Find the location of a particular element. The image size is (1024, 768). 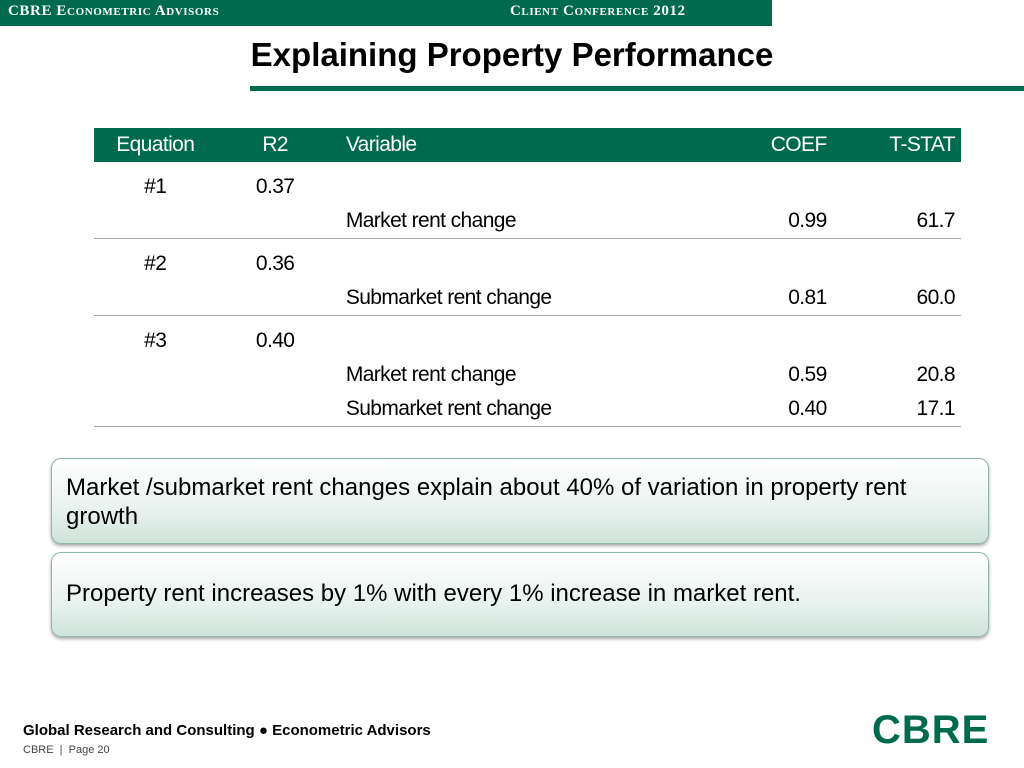

cell-r2: 0.40 is located at coordinates (275, 340).